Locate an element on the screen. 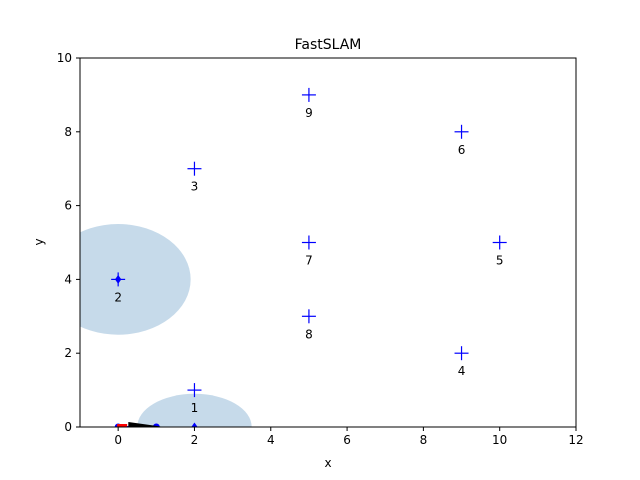  x-tick-label-8: 8 is located at coordinates (424, 440).